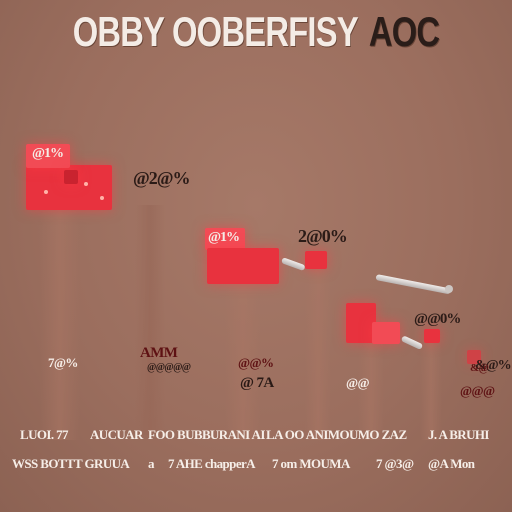  Describe the element at coordinates (71, 463) in the screenshot. I see `row2-label: WSS BOTTT GRUUA` at that location.